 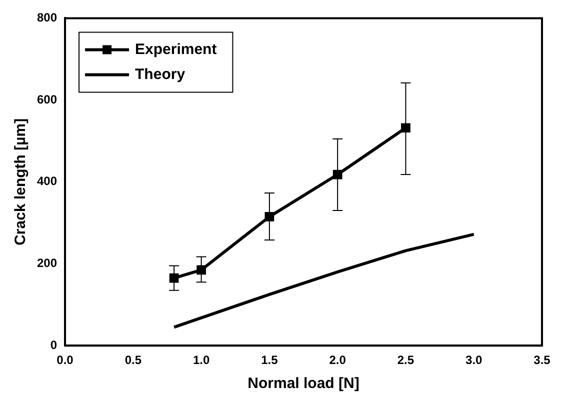 I want to click on y-axis-title: Crack length [µm], so click(x=21, y=182).